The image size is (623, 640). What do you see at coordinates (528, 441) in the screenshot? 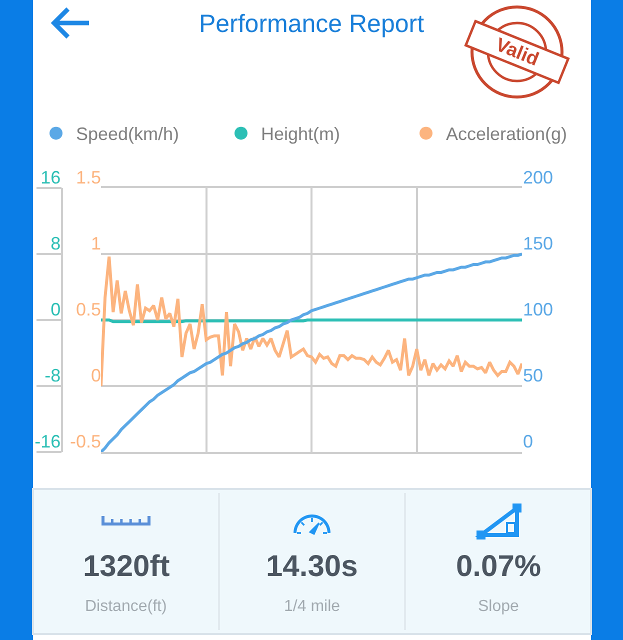
I see `y3-tick-label: 0` at bounding box center [528, 441].